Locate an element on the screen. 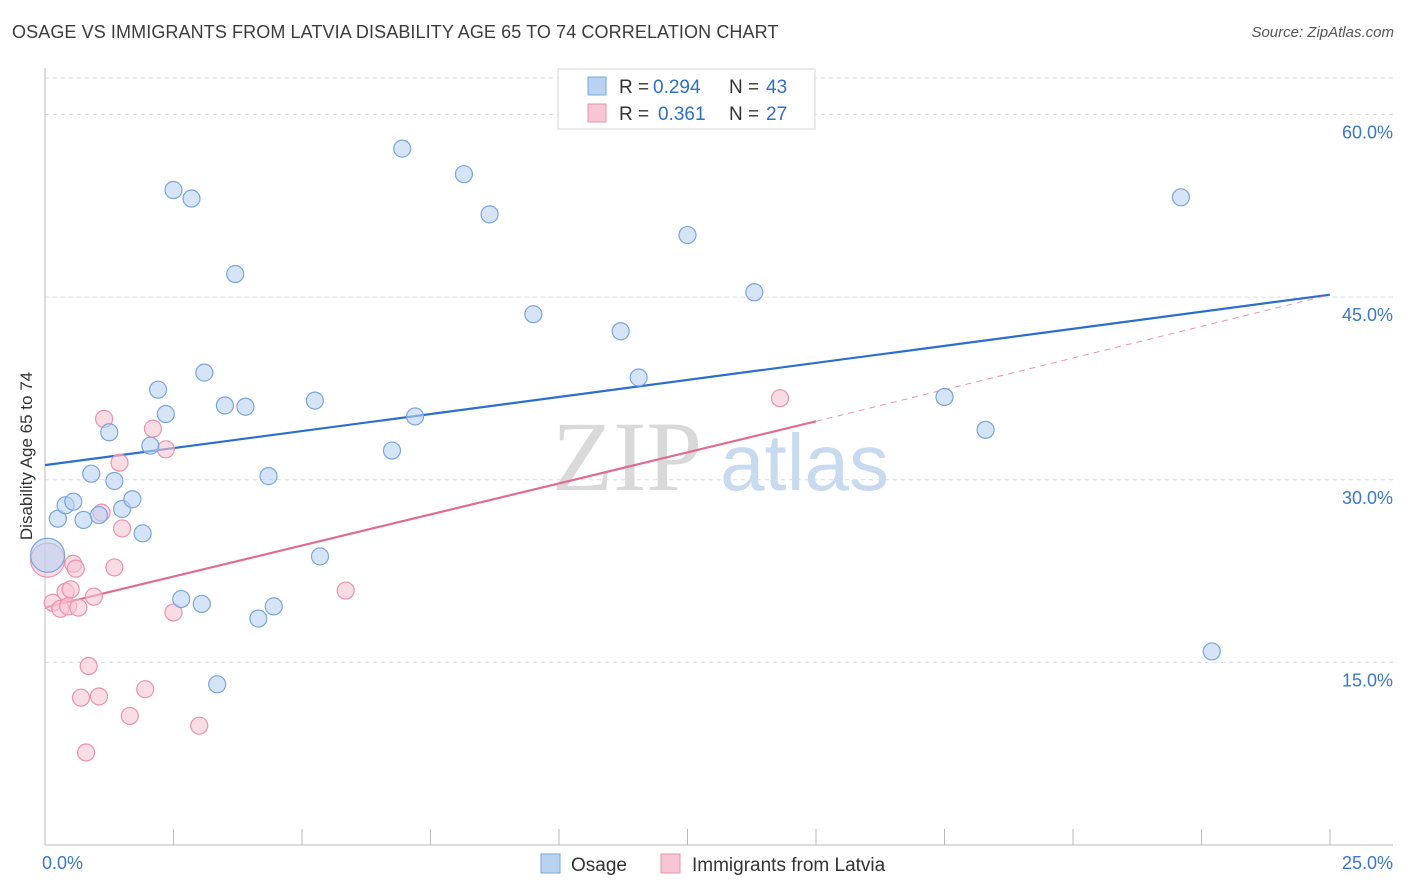  y-tick-label-60: 60.0% is located at coordinates (1367, 133).